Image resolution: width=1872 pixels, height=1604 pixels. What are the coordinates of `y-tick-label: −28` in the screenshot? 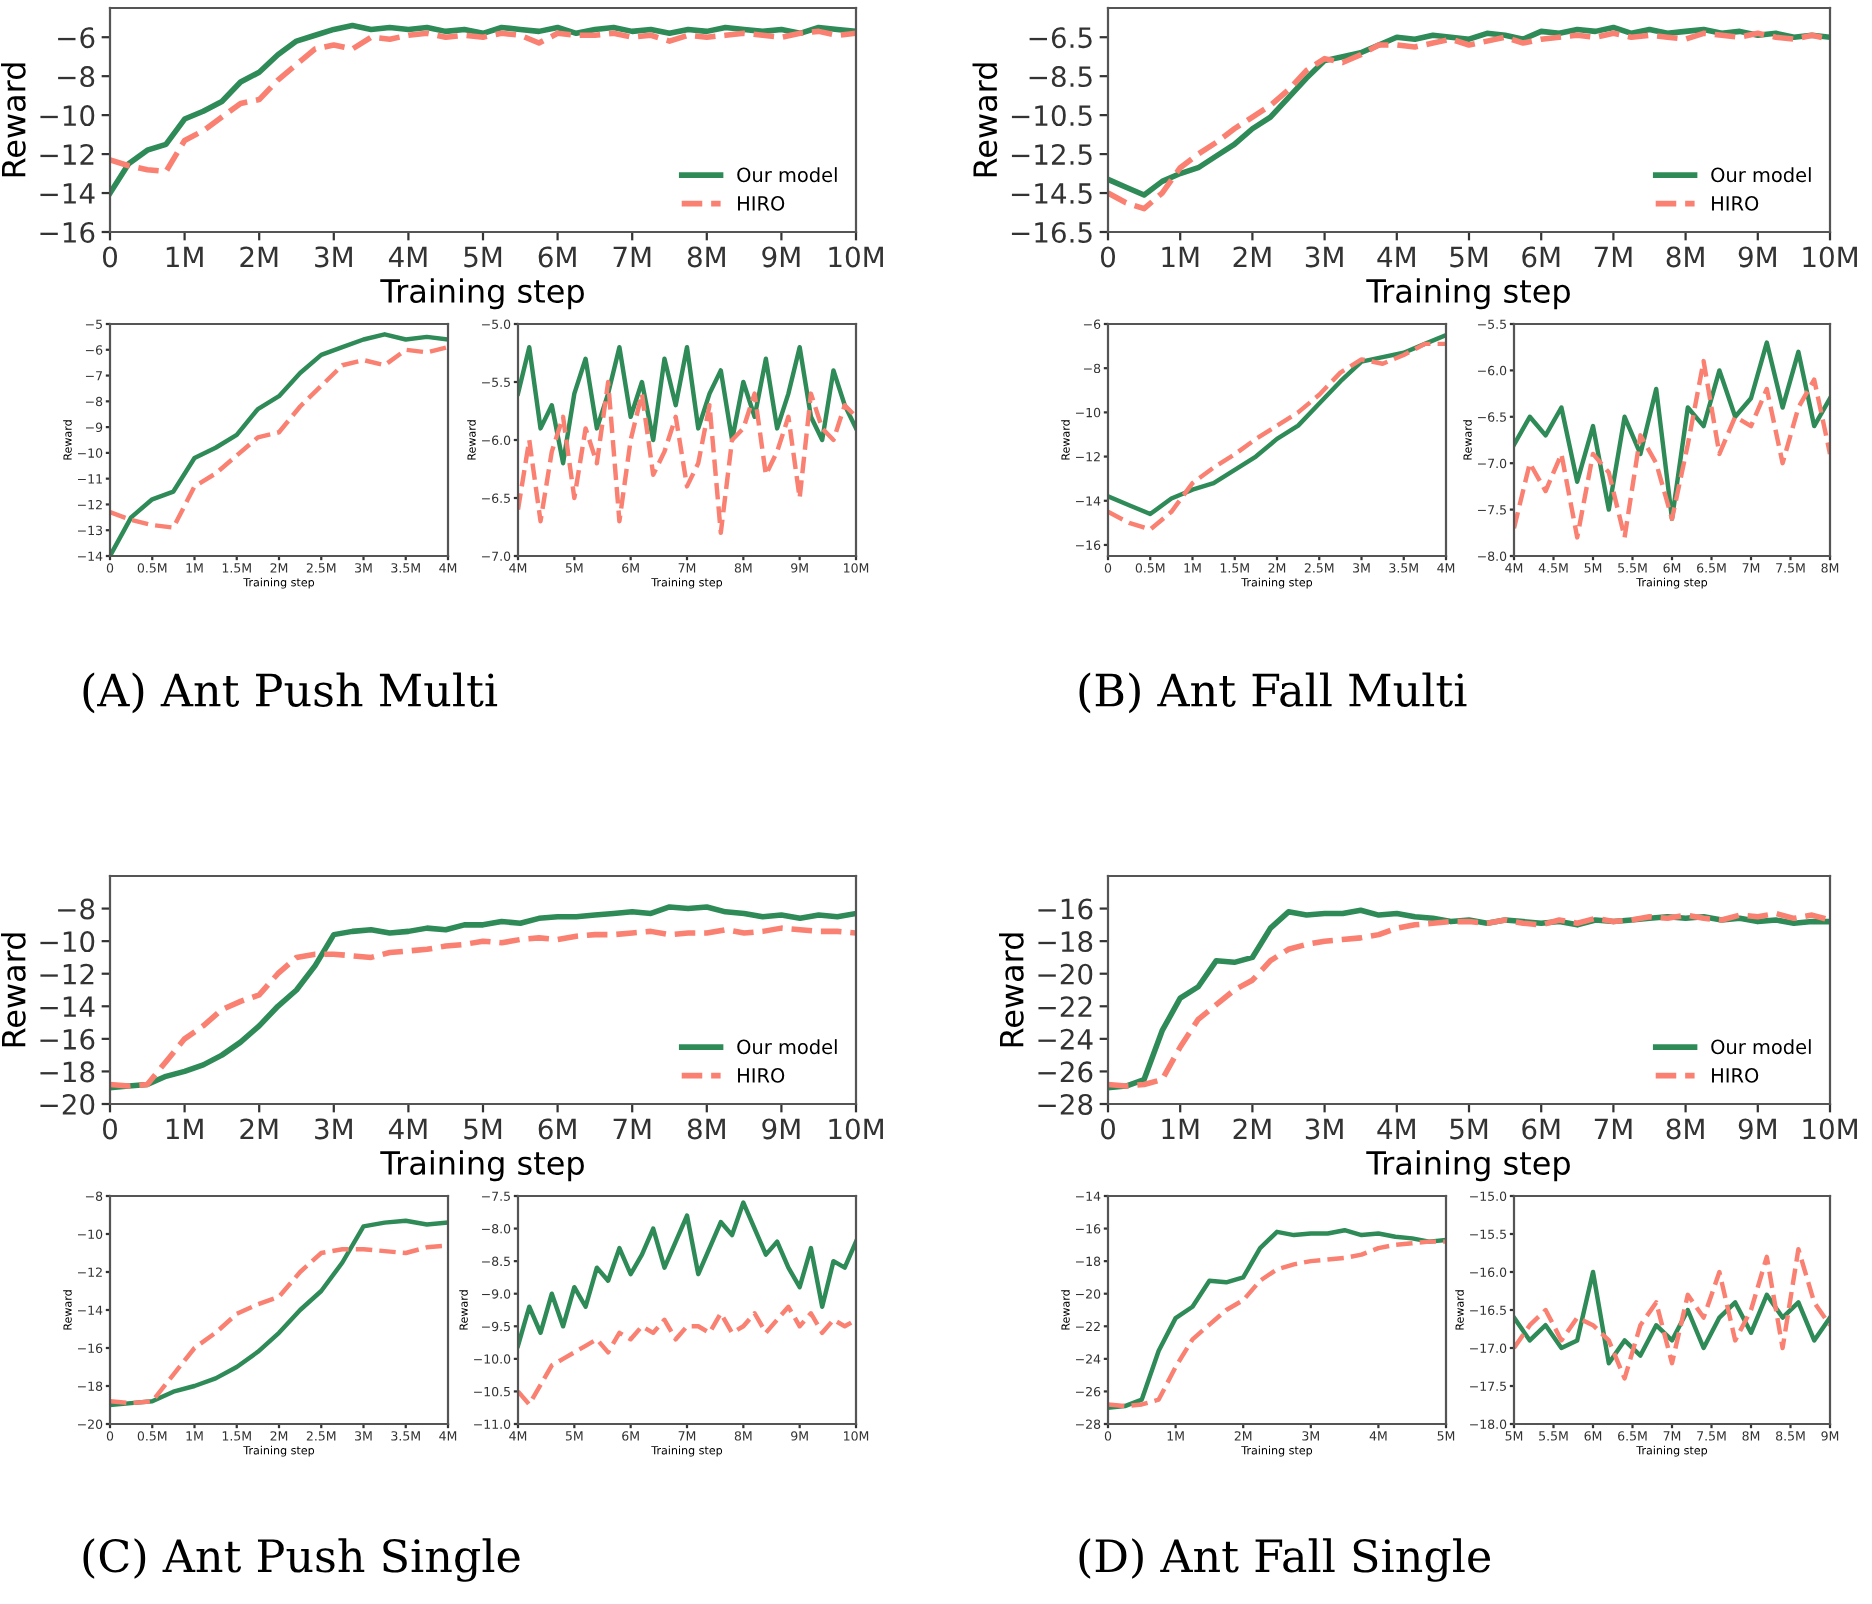 It's located at (1065, 1104).